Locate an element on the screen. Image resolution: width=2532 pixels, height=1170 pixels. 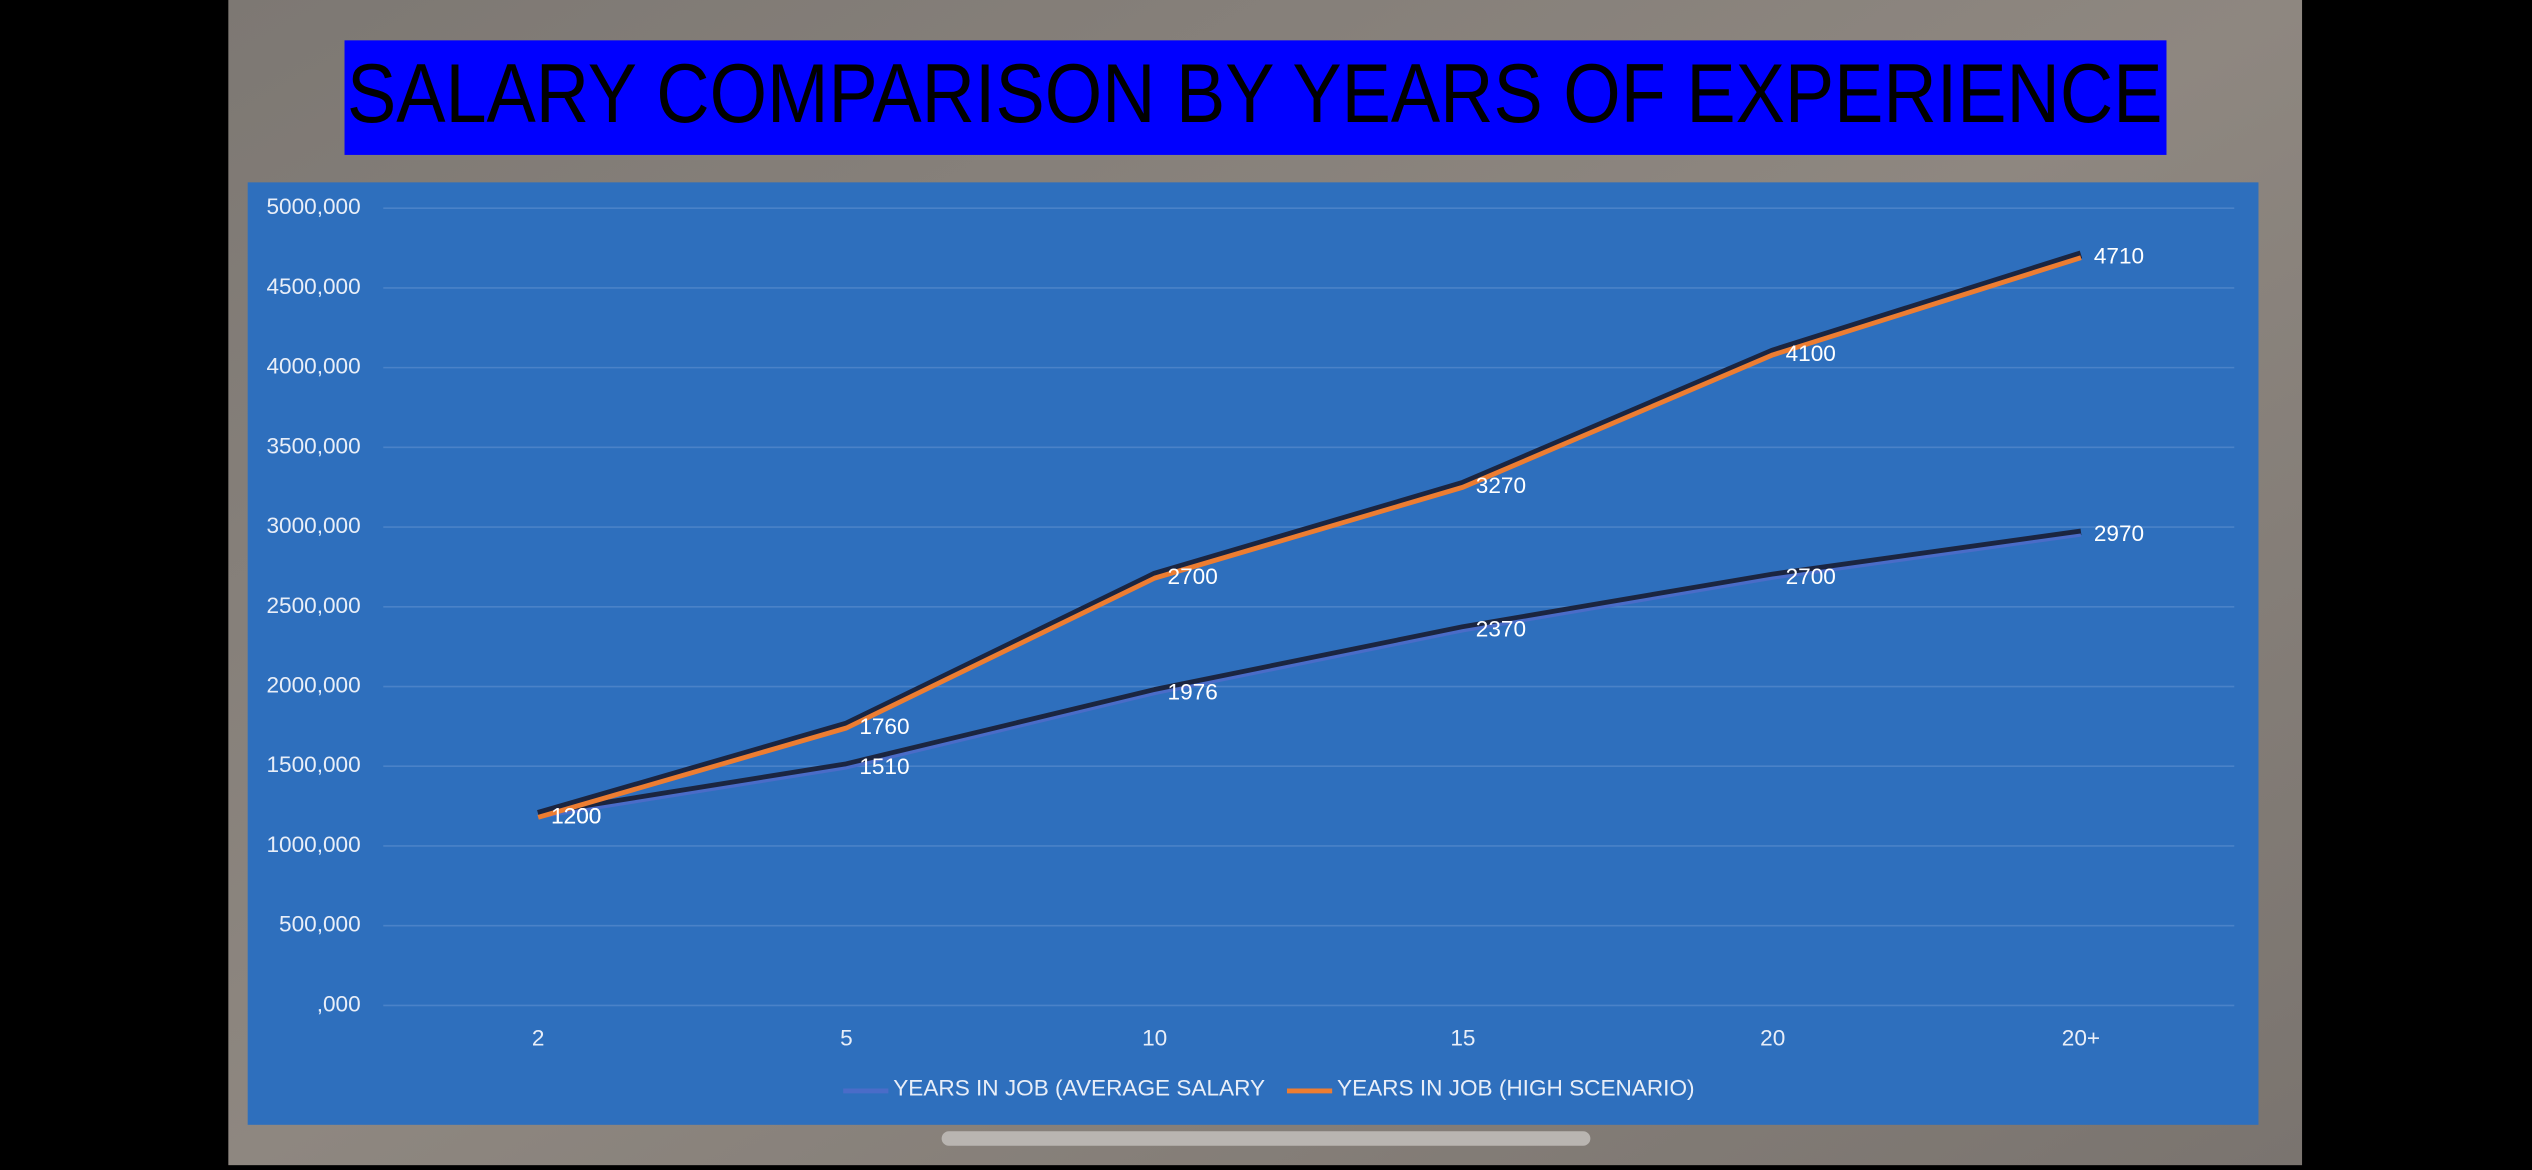
x-tick-label: 5 is located at coordinates (846, 1037).